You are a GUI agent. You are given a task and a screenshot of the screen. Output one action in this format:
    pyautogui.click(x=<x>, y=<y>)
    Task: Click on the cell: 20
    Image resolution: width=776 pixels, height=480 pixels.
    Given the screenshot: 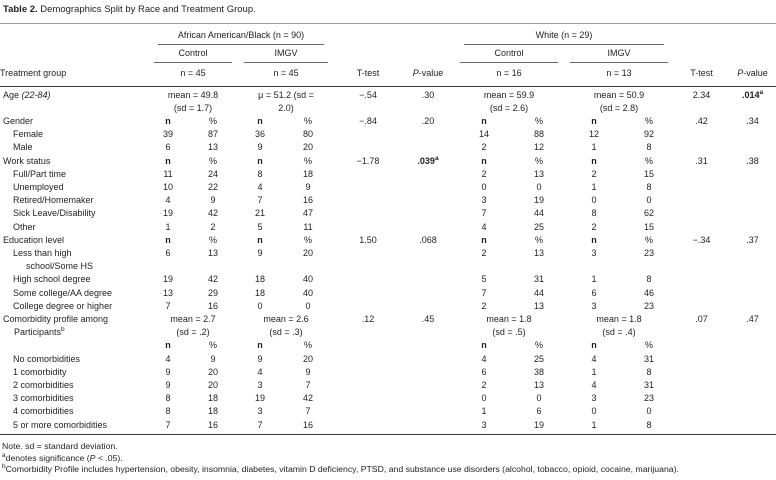 What is the action you would take?
    pyautogui.click(x=307, y=358)
    